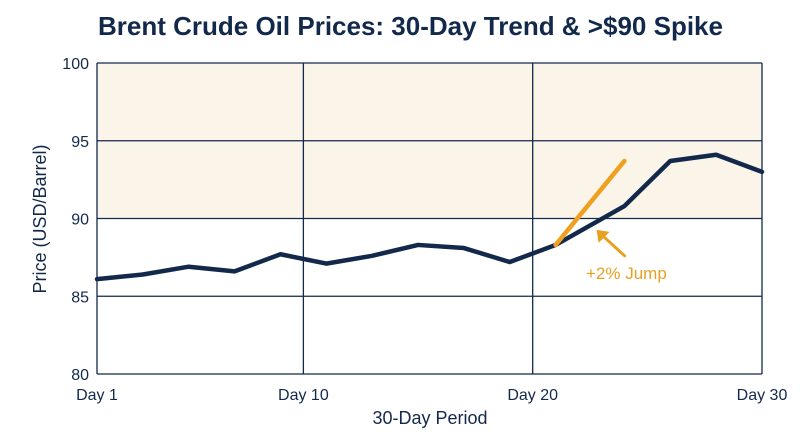 This screenshot has width=800, height=447. What do you see at coordinates (613, 245) in the screenshot?
I see `annotation-arrow` at bounding box center [613, 245].